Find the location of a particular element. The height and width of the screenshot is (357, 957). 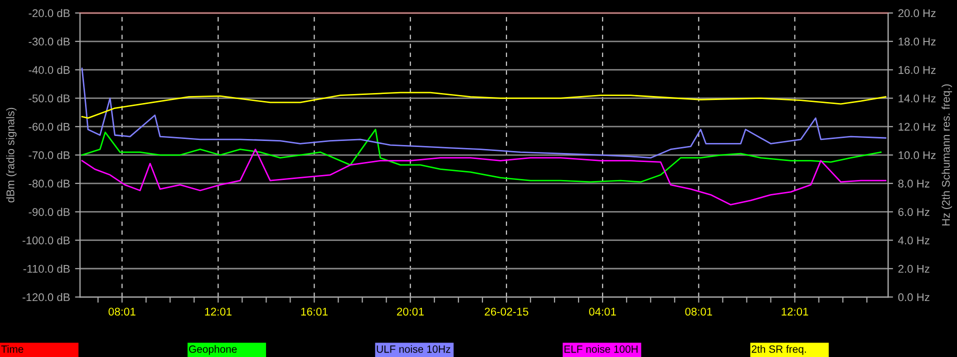

y-tick-label: -110.0 dB is located at coordinates (46, 268).